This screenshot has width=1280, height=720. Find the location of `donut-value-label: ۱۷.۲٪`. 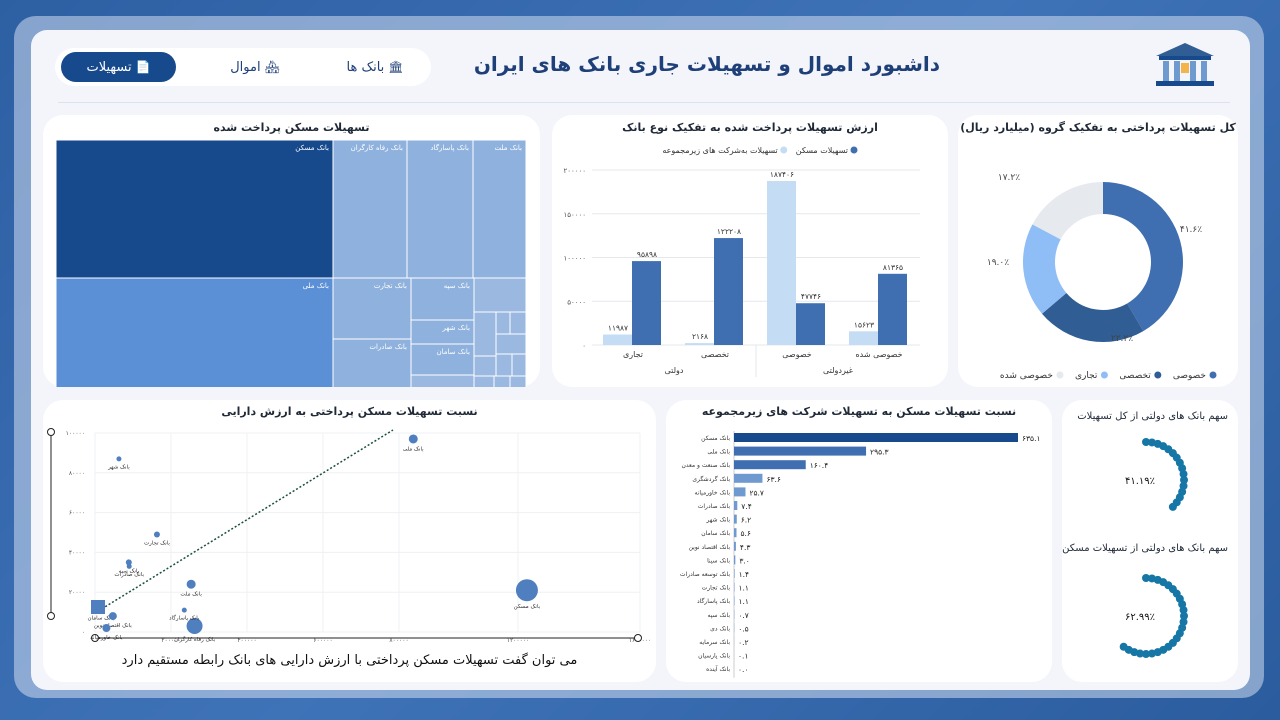

donut-value-label: ۱۷.۲٪ is located at coordinates (1009, 178).